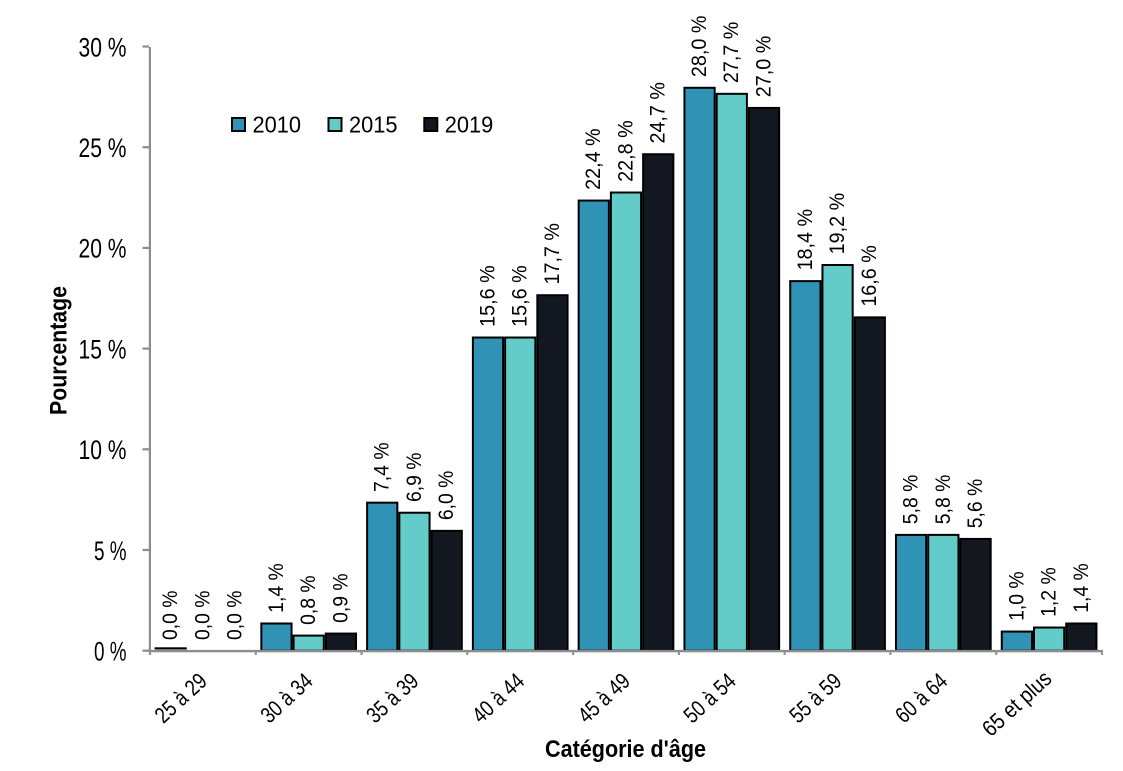  Describe the element at coordinates (103, 349) in the screenshot. I see `svg-text: 15 %` at that location.